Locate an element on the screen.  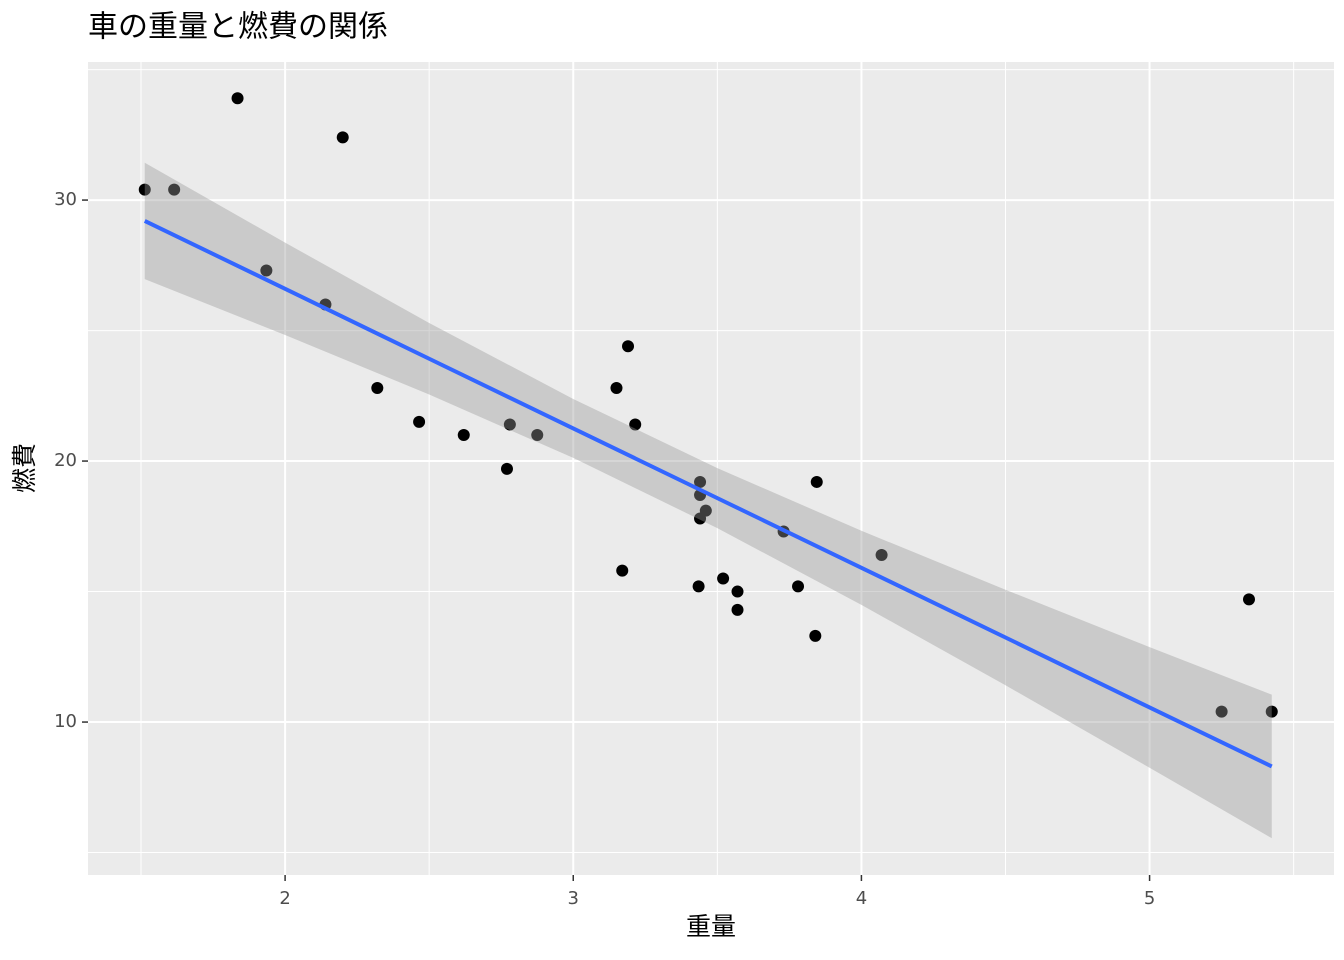
x-tick-label: 3 is located at coordinates (573, 898).